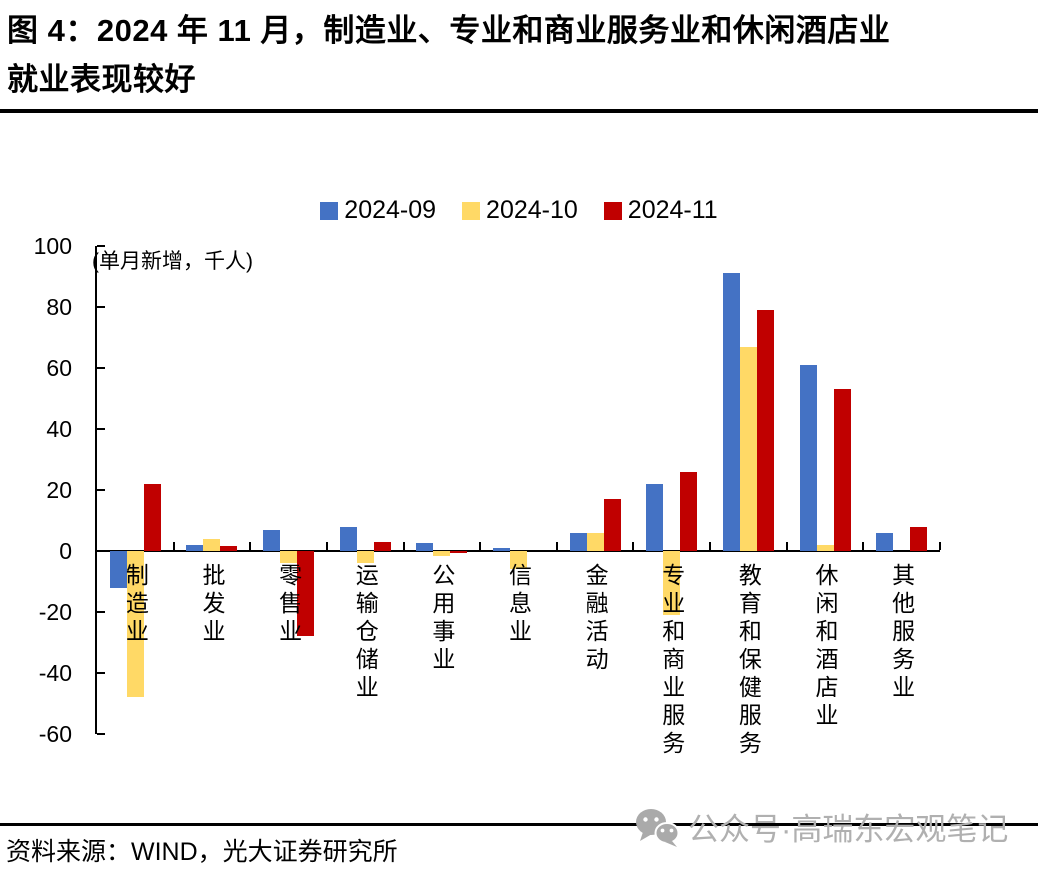  What do you see at coordinates (748, 448) in the screenshot?
I see `bar-2024-10-教育和保健服务` at bounding box center [748, 448].